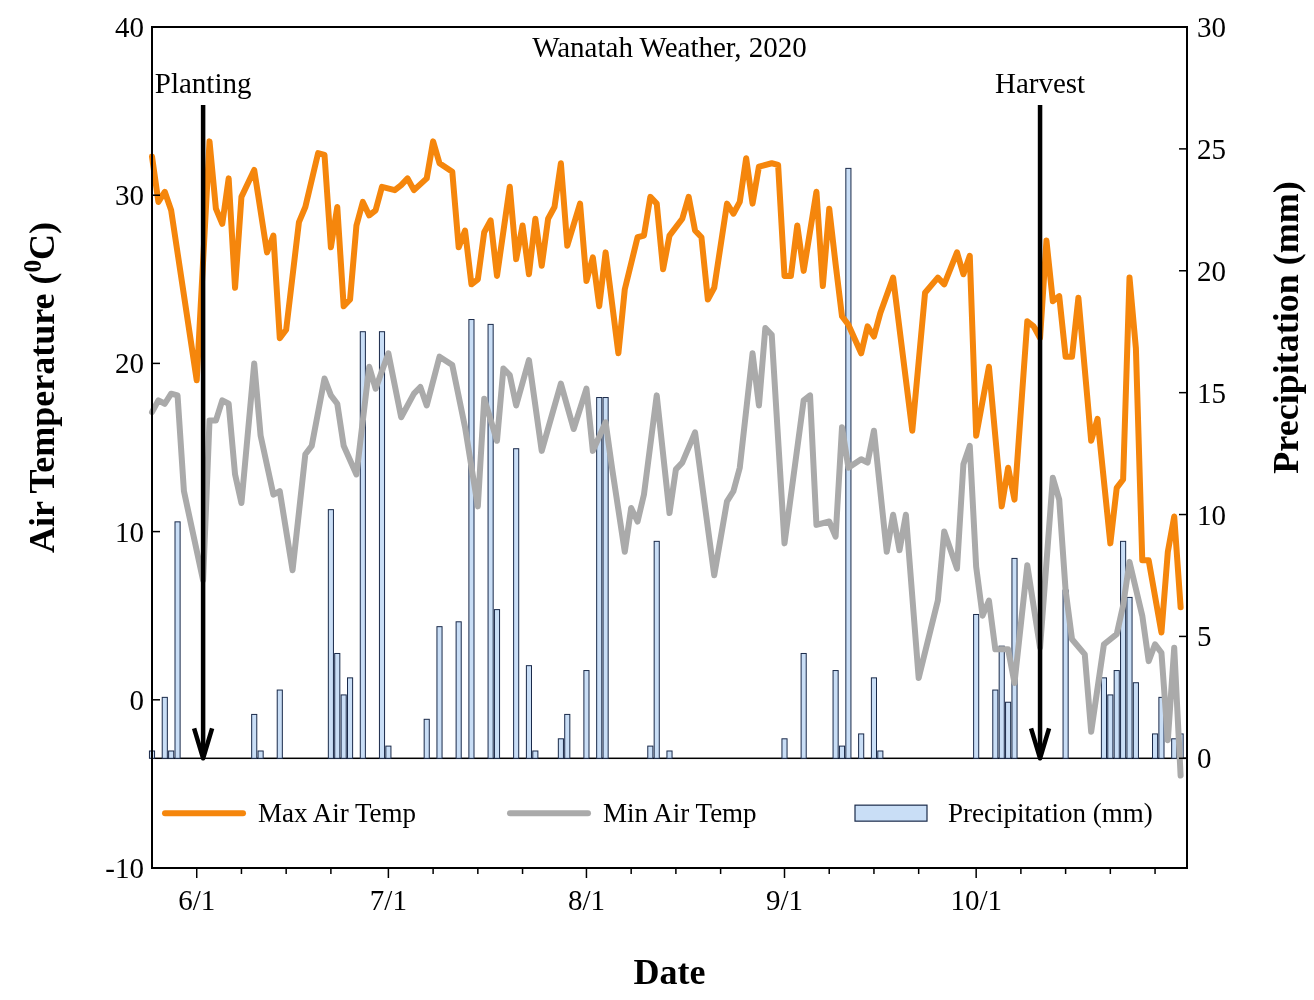 This screenshot has height=1000, width=1314. What do you see at coordinates (203, 83) in the screenshot?
I see `ref-line-label: Planting` at bounding box center [203, 83].